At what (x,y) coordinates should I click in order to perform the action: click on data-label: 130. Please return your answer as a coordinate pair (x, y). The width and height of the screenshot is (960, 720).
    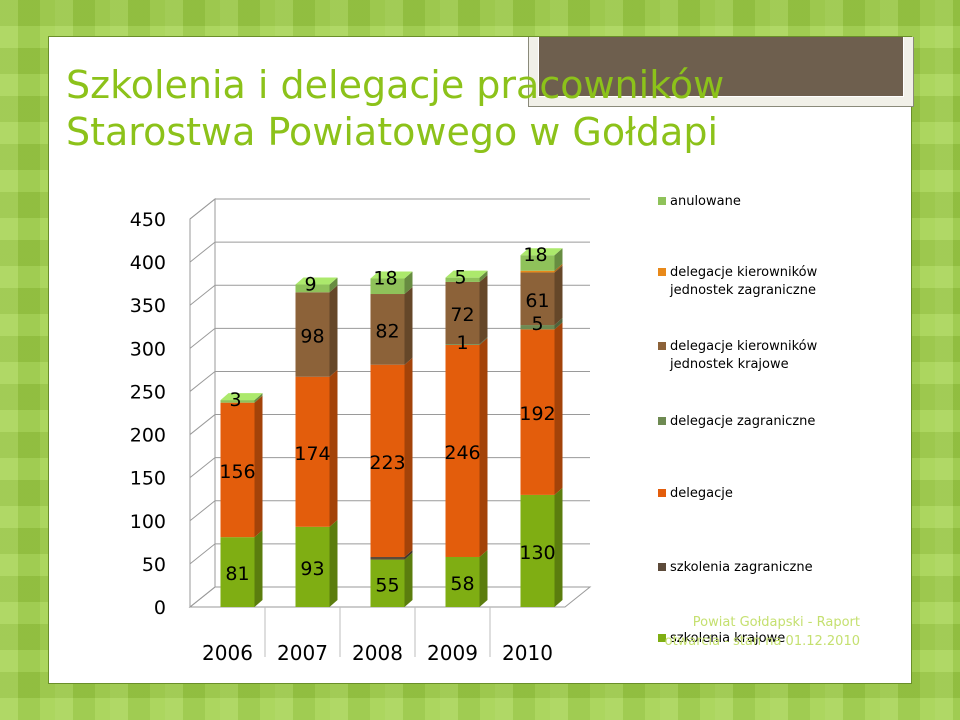
    Looking at the image, I should click on (537, 553).